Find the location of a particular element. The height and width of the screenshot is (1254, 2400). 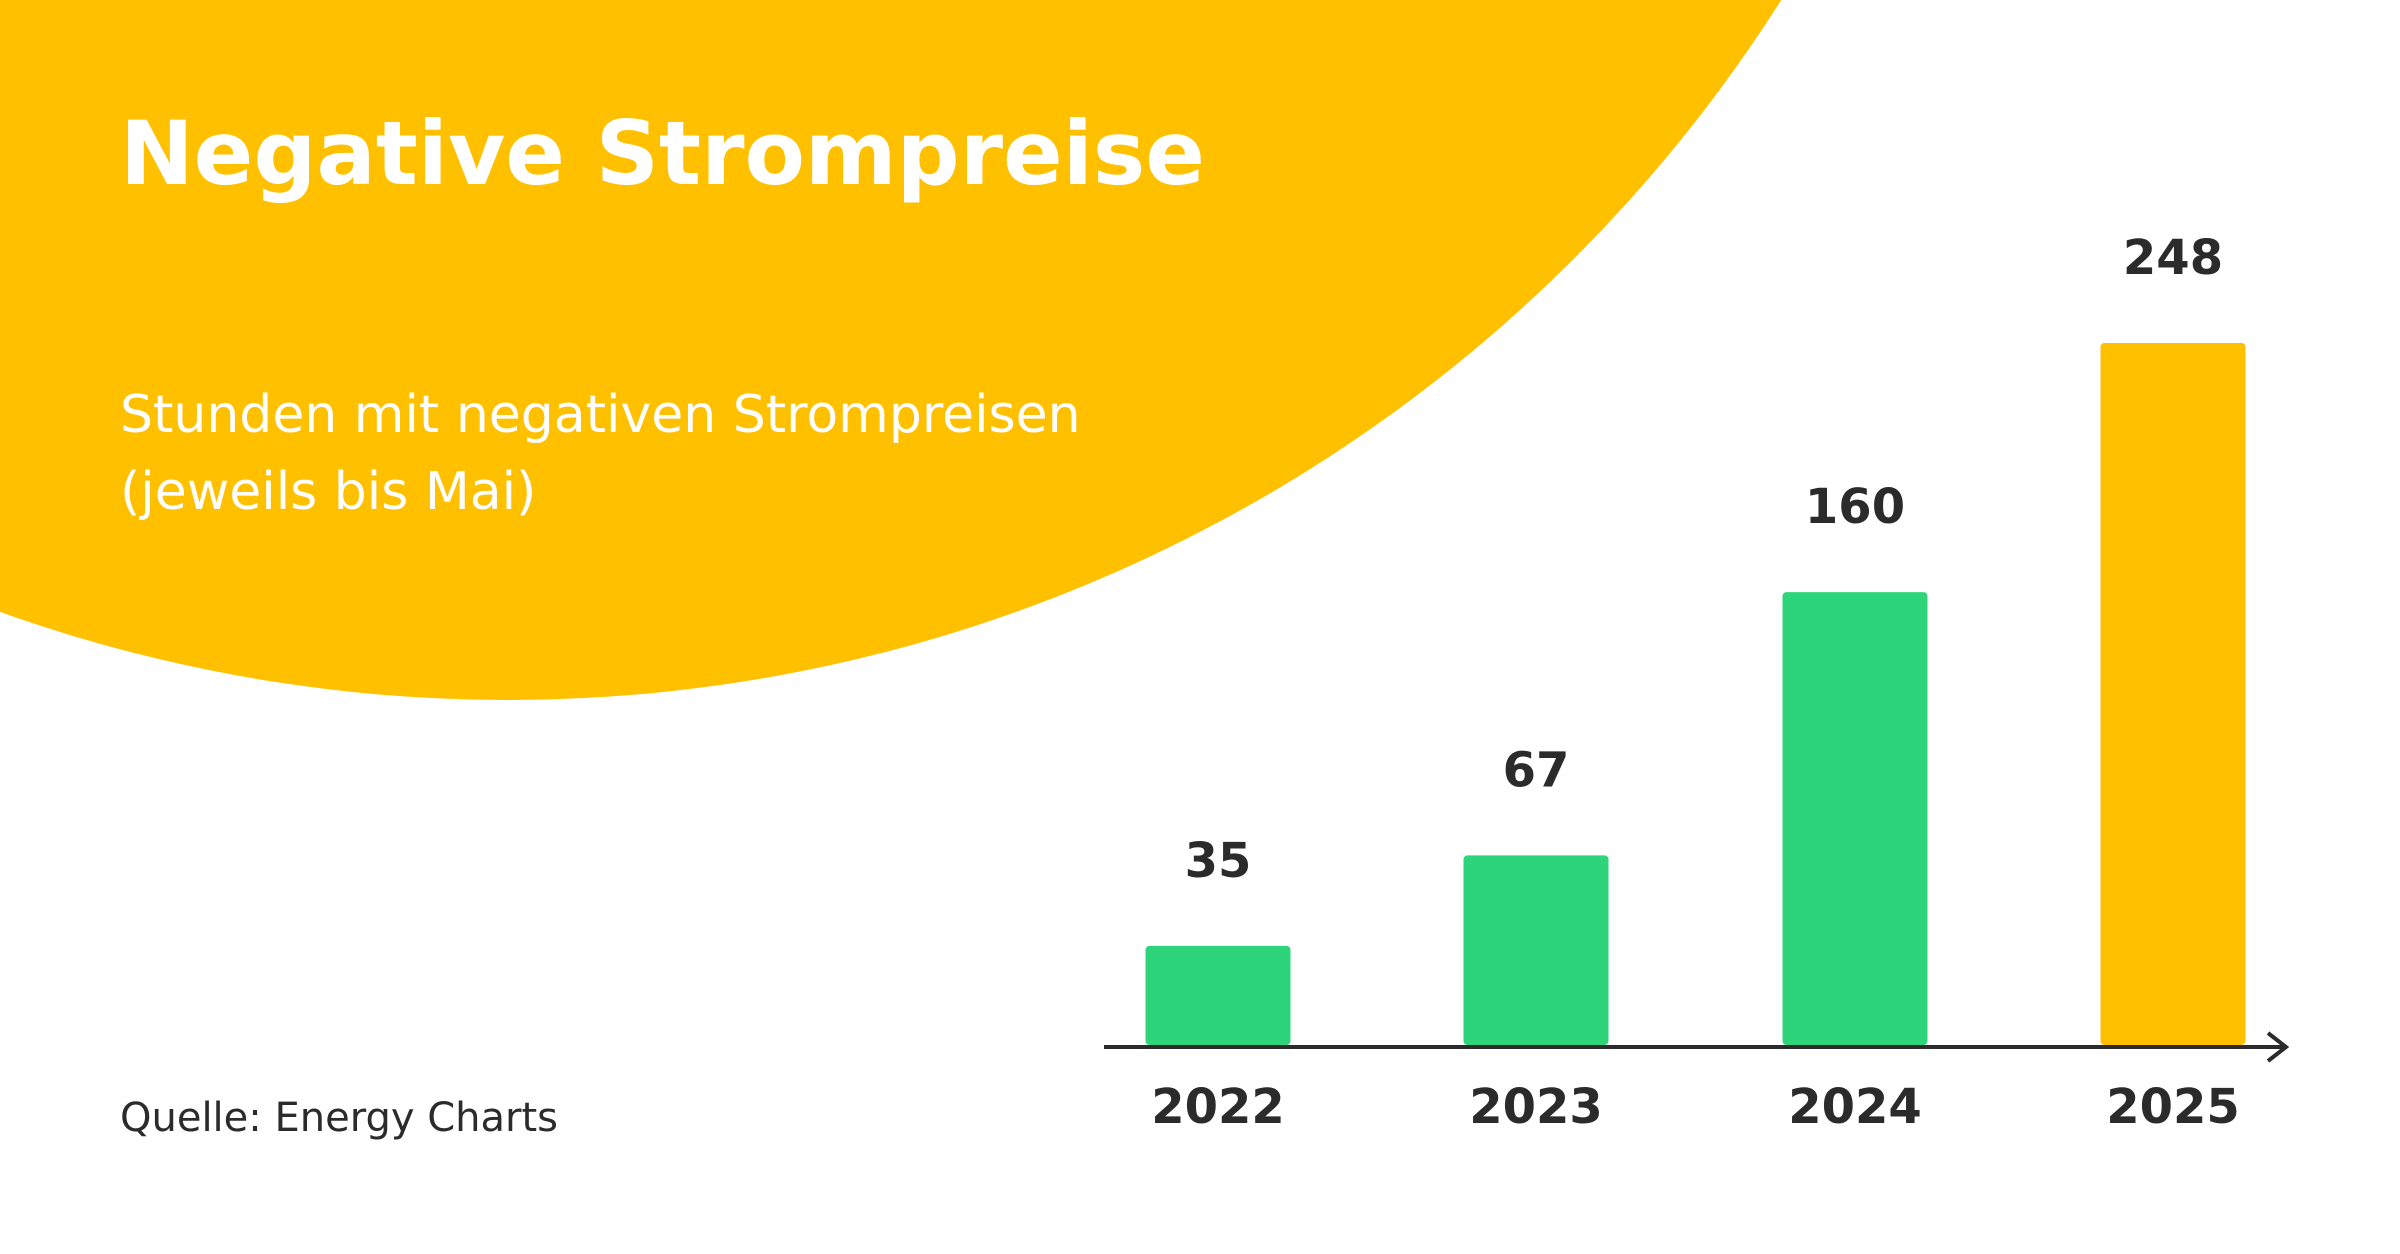

x-tick-label: 2022 is located at coordinates (1218, 1107).